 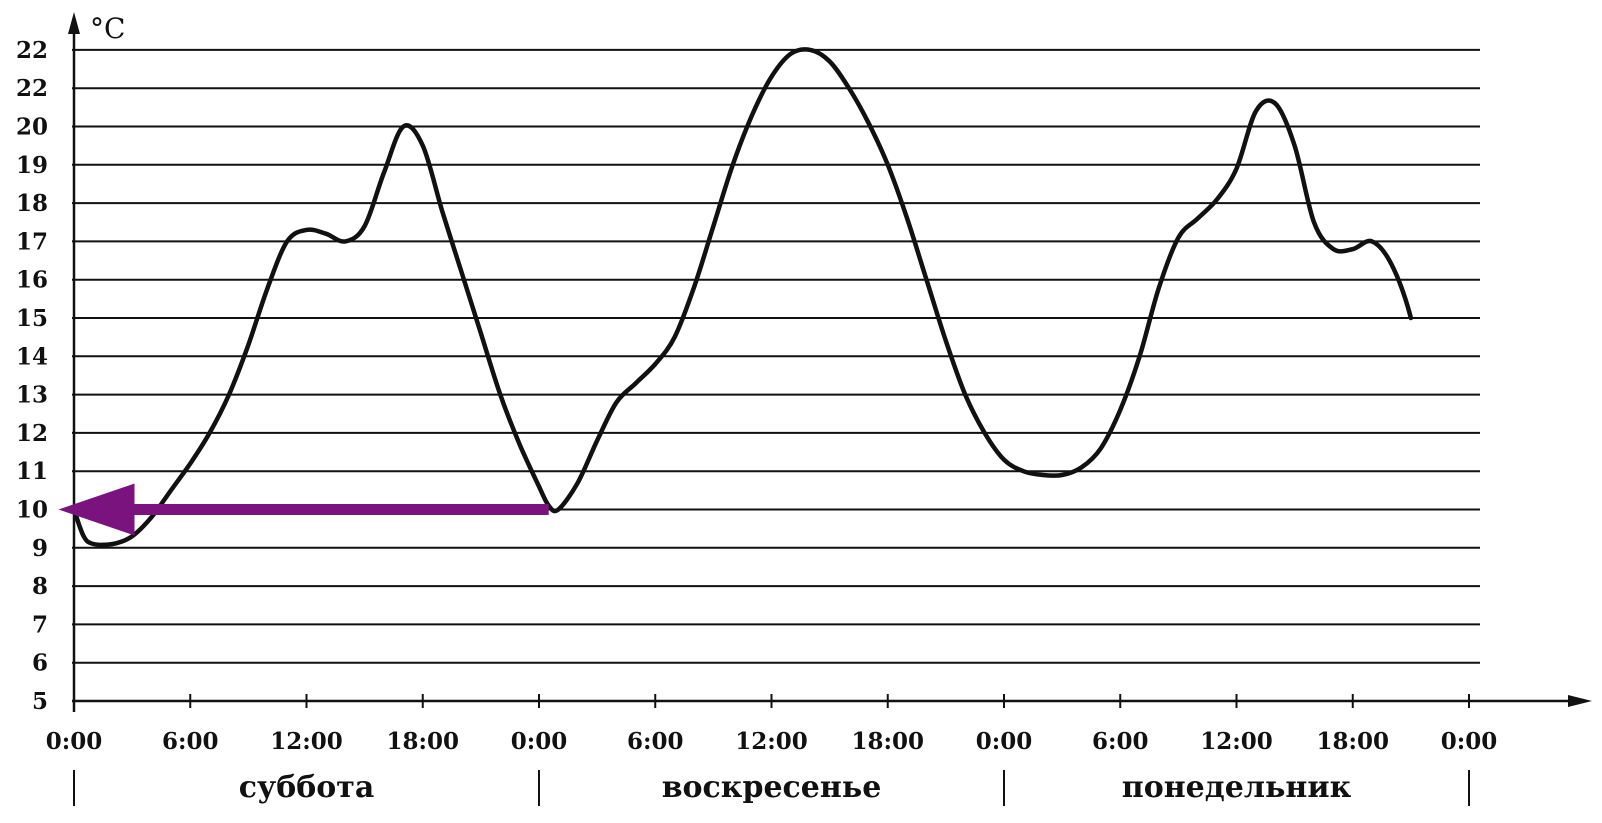 What do you see at coordinates (107, 28) in the screenshot?
I see `y-unit-label: °C` at bounding box center [107, 28].